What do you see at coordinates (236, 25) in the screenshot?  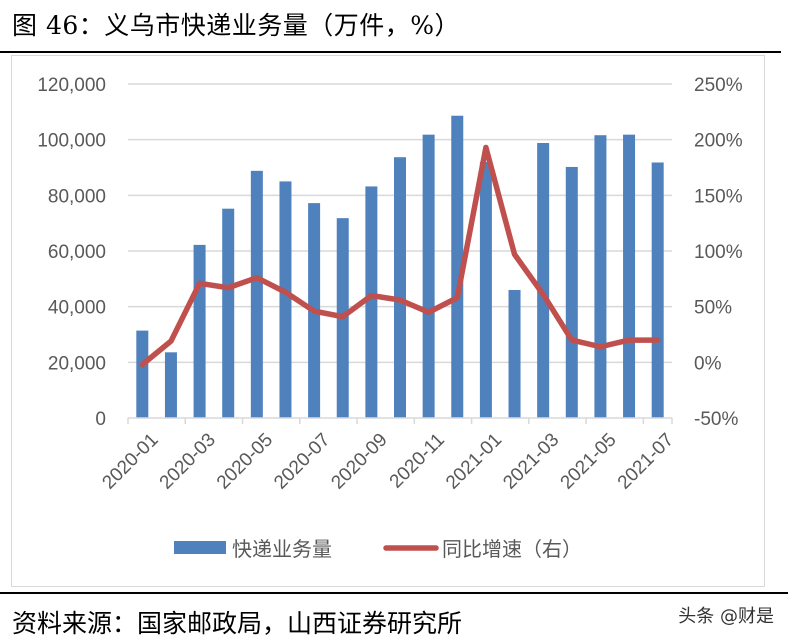 I see `figure-title: 图 46：义乌市快递业务量（万件，%）` at bounding box center [236, 25].